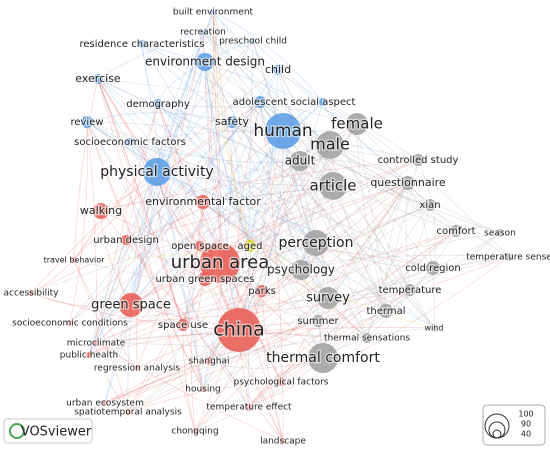  Describe the element at coordinates (208, 362) in the screenshot. I see `node-label: shanghai` at that location.